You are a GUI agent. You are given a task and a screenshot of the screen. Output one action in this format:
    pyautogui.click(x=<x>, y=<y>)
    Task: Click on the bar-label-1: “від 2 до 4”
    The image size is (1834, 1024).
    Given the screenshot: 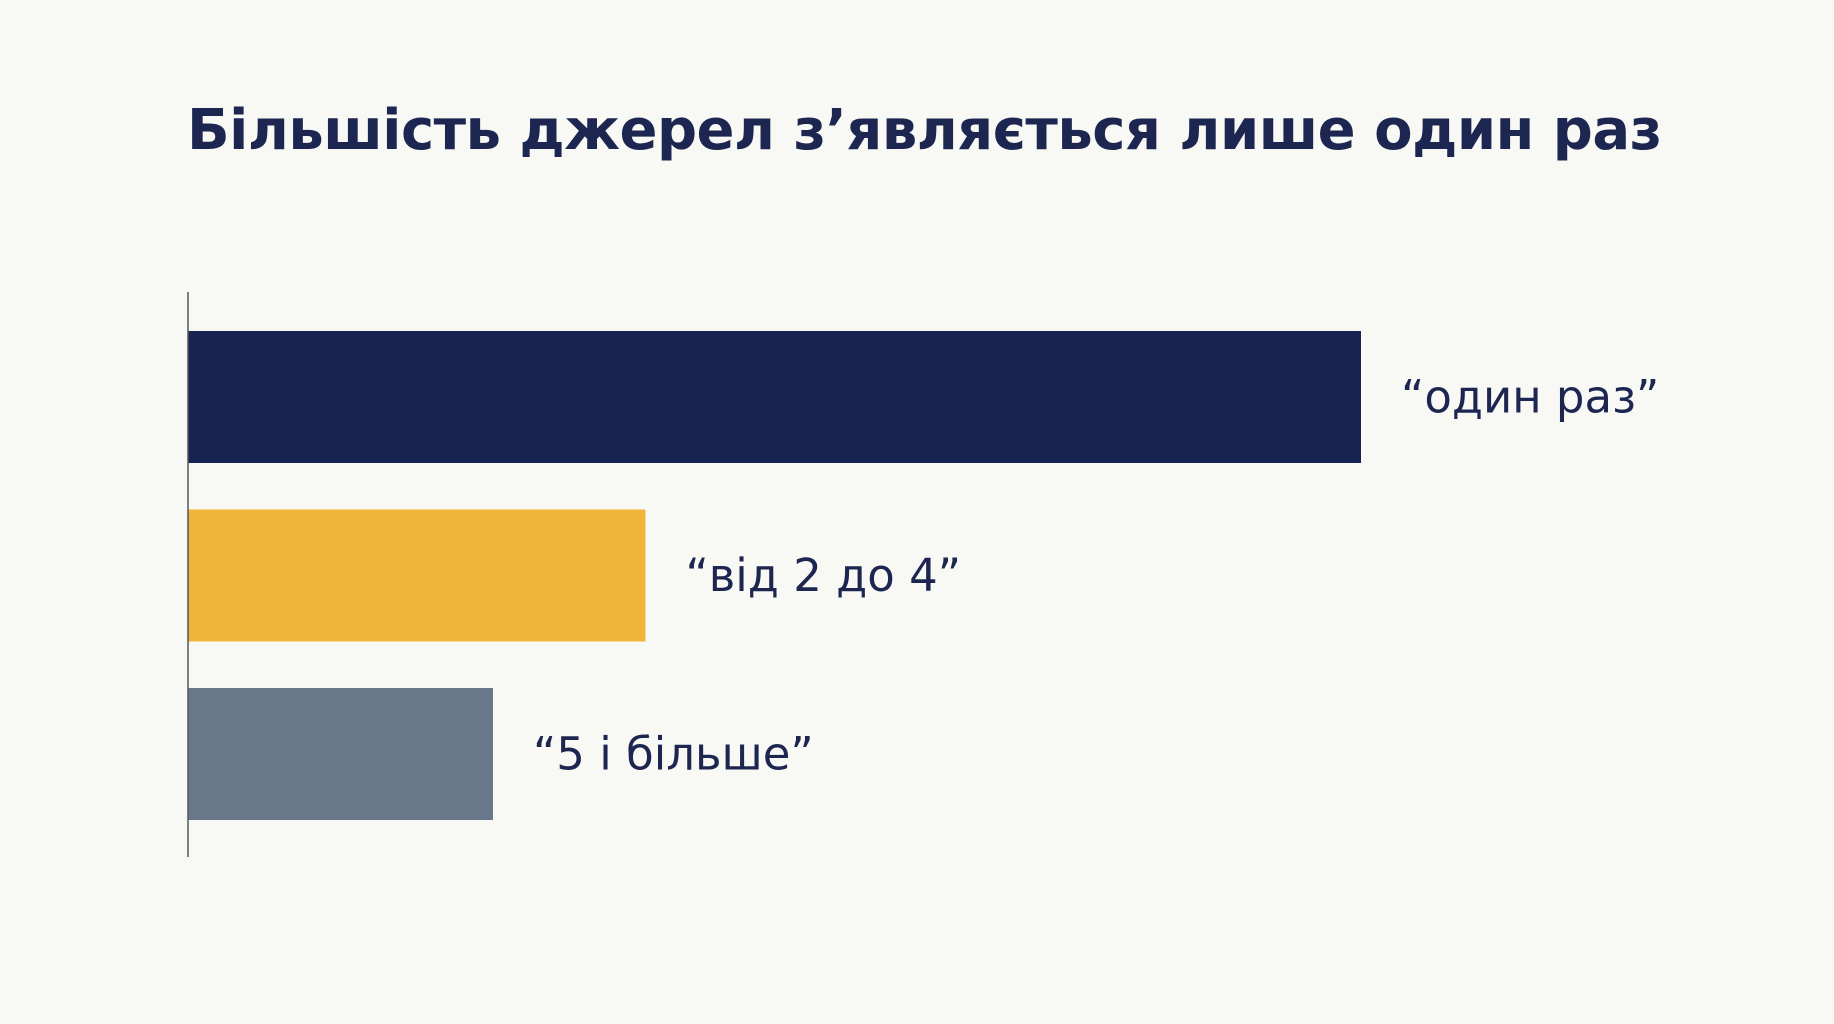 What is the action you would take?
    pyautogui.click(x=823, y=575)
    